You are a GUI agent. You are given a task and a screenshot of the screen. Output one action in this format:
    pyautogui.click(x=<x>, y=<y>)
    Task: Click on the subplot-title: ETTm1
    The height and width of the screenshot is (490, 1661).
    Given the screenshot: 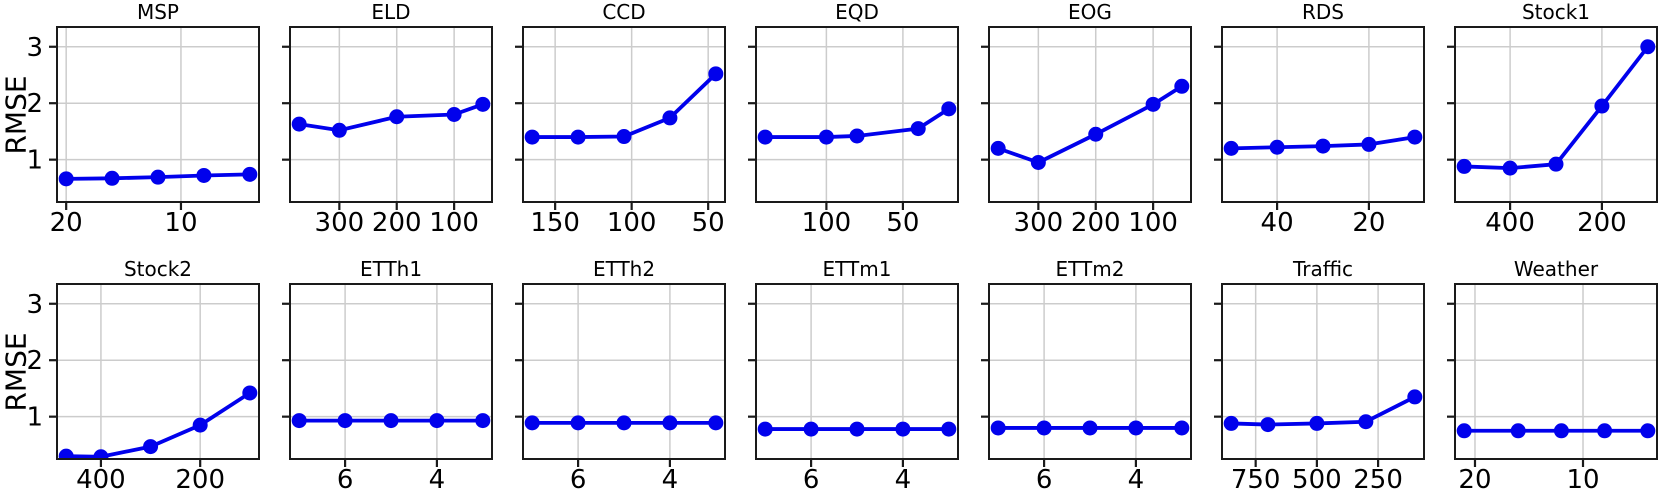 What is the action you would take?
    pyautogui.click(x=857, y=269)
    